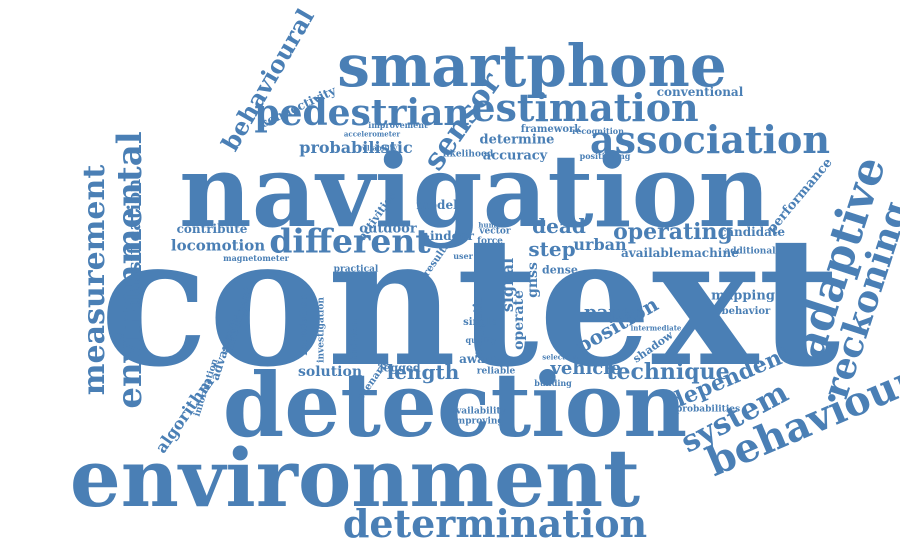 The width and height of the screenshot is (900, 544). I want to click on word-single: single, so click(480, 322).